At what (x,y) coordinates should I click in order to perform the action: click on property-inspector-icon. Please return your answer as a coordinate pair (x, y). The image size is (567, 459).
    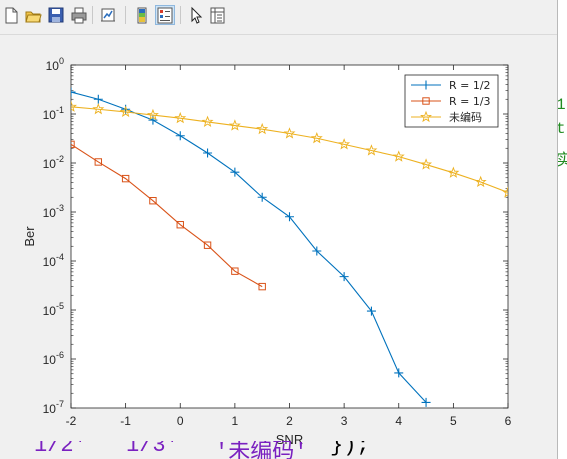
    Looking at the image, I should click on (217, 15).